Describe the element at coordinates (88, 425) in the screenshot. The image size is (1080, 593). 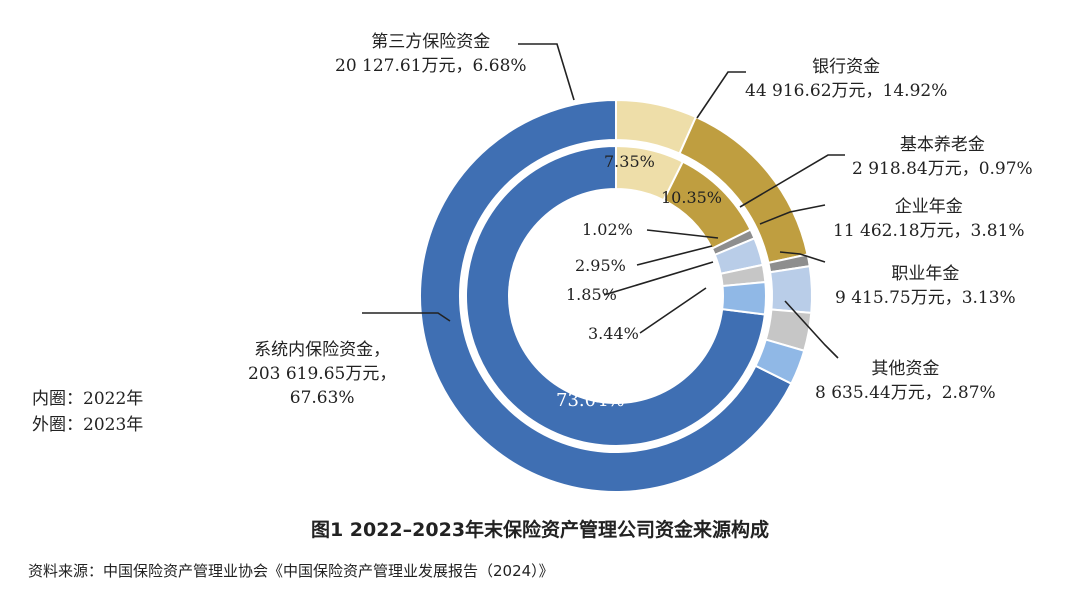
I see `legend-outer: 外圈：2023年` at that location.